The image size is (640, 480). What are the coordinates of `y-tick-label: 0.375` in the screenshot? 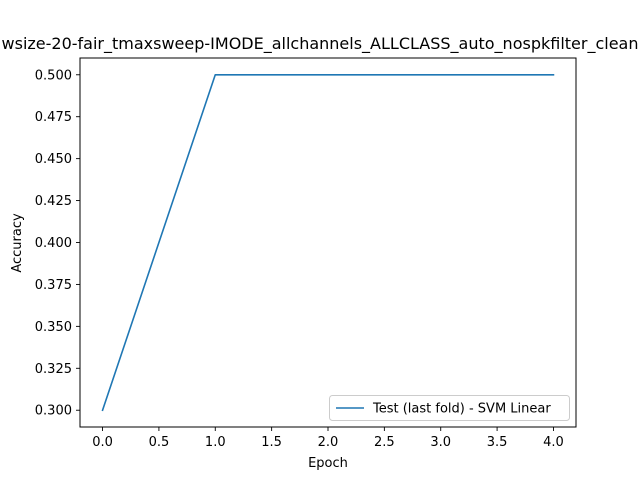 It's located at (53, 285).